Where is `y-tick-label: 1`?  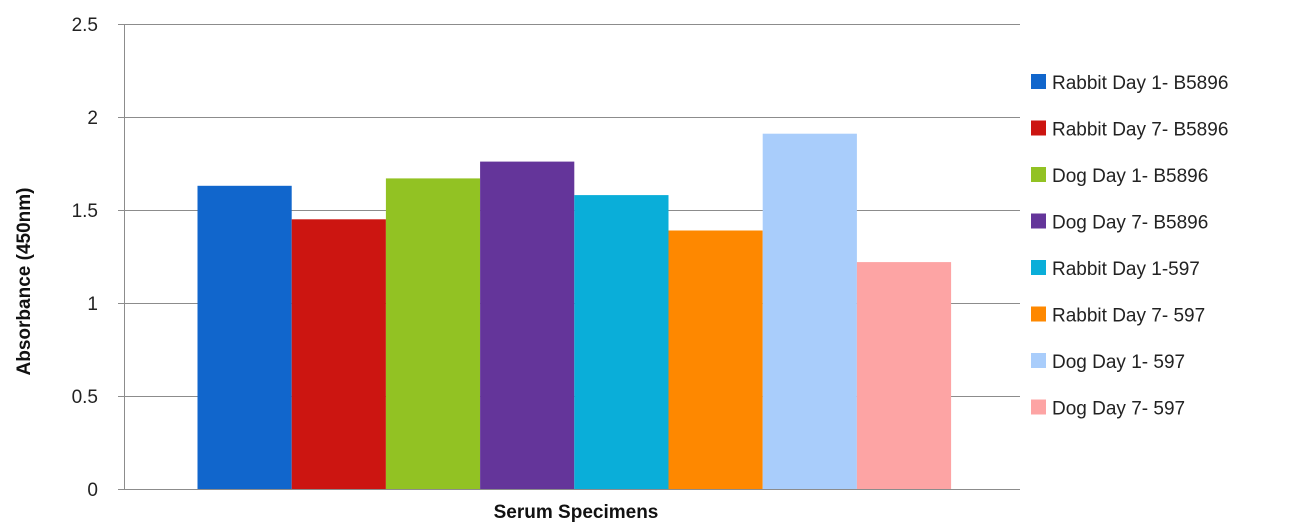
y-tick-label: 1 is located at coordinates (92, 304).